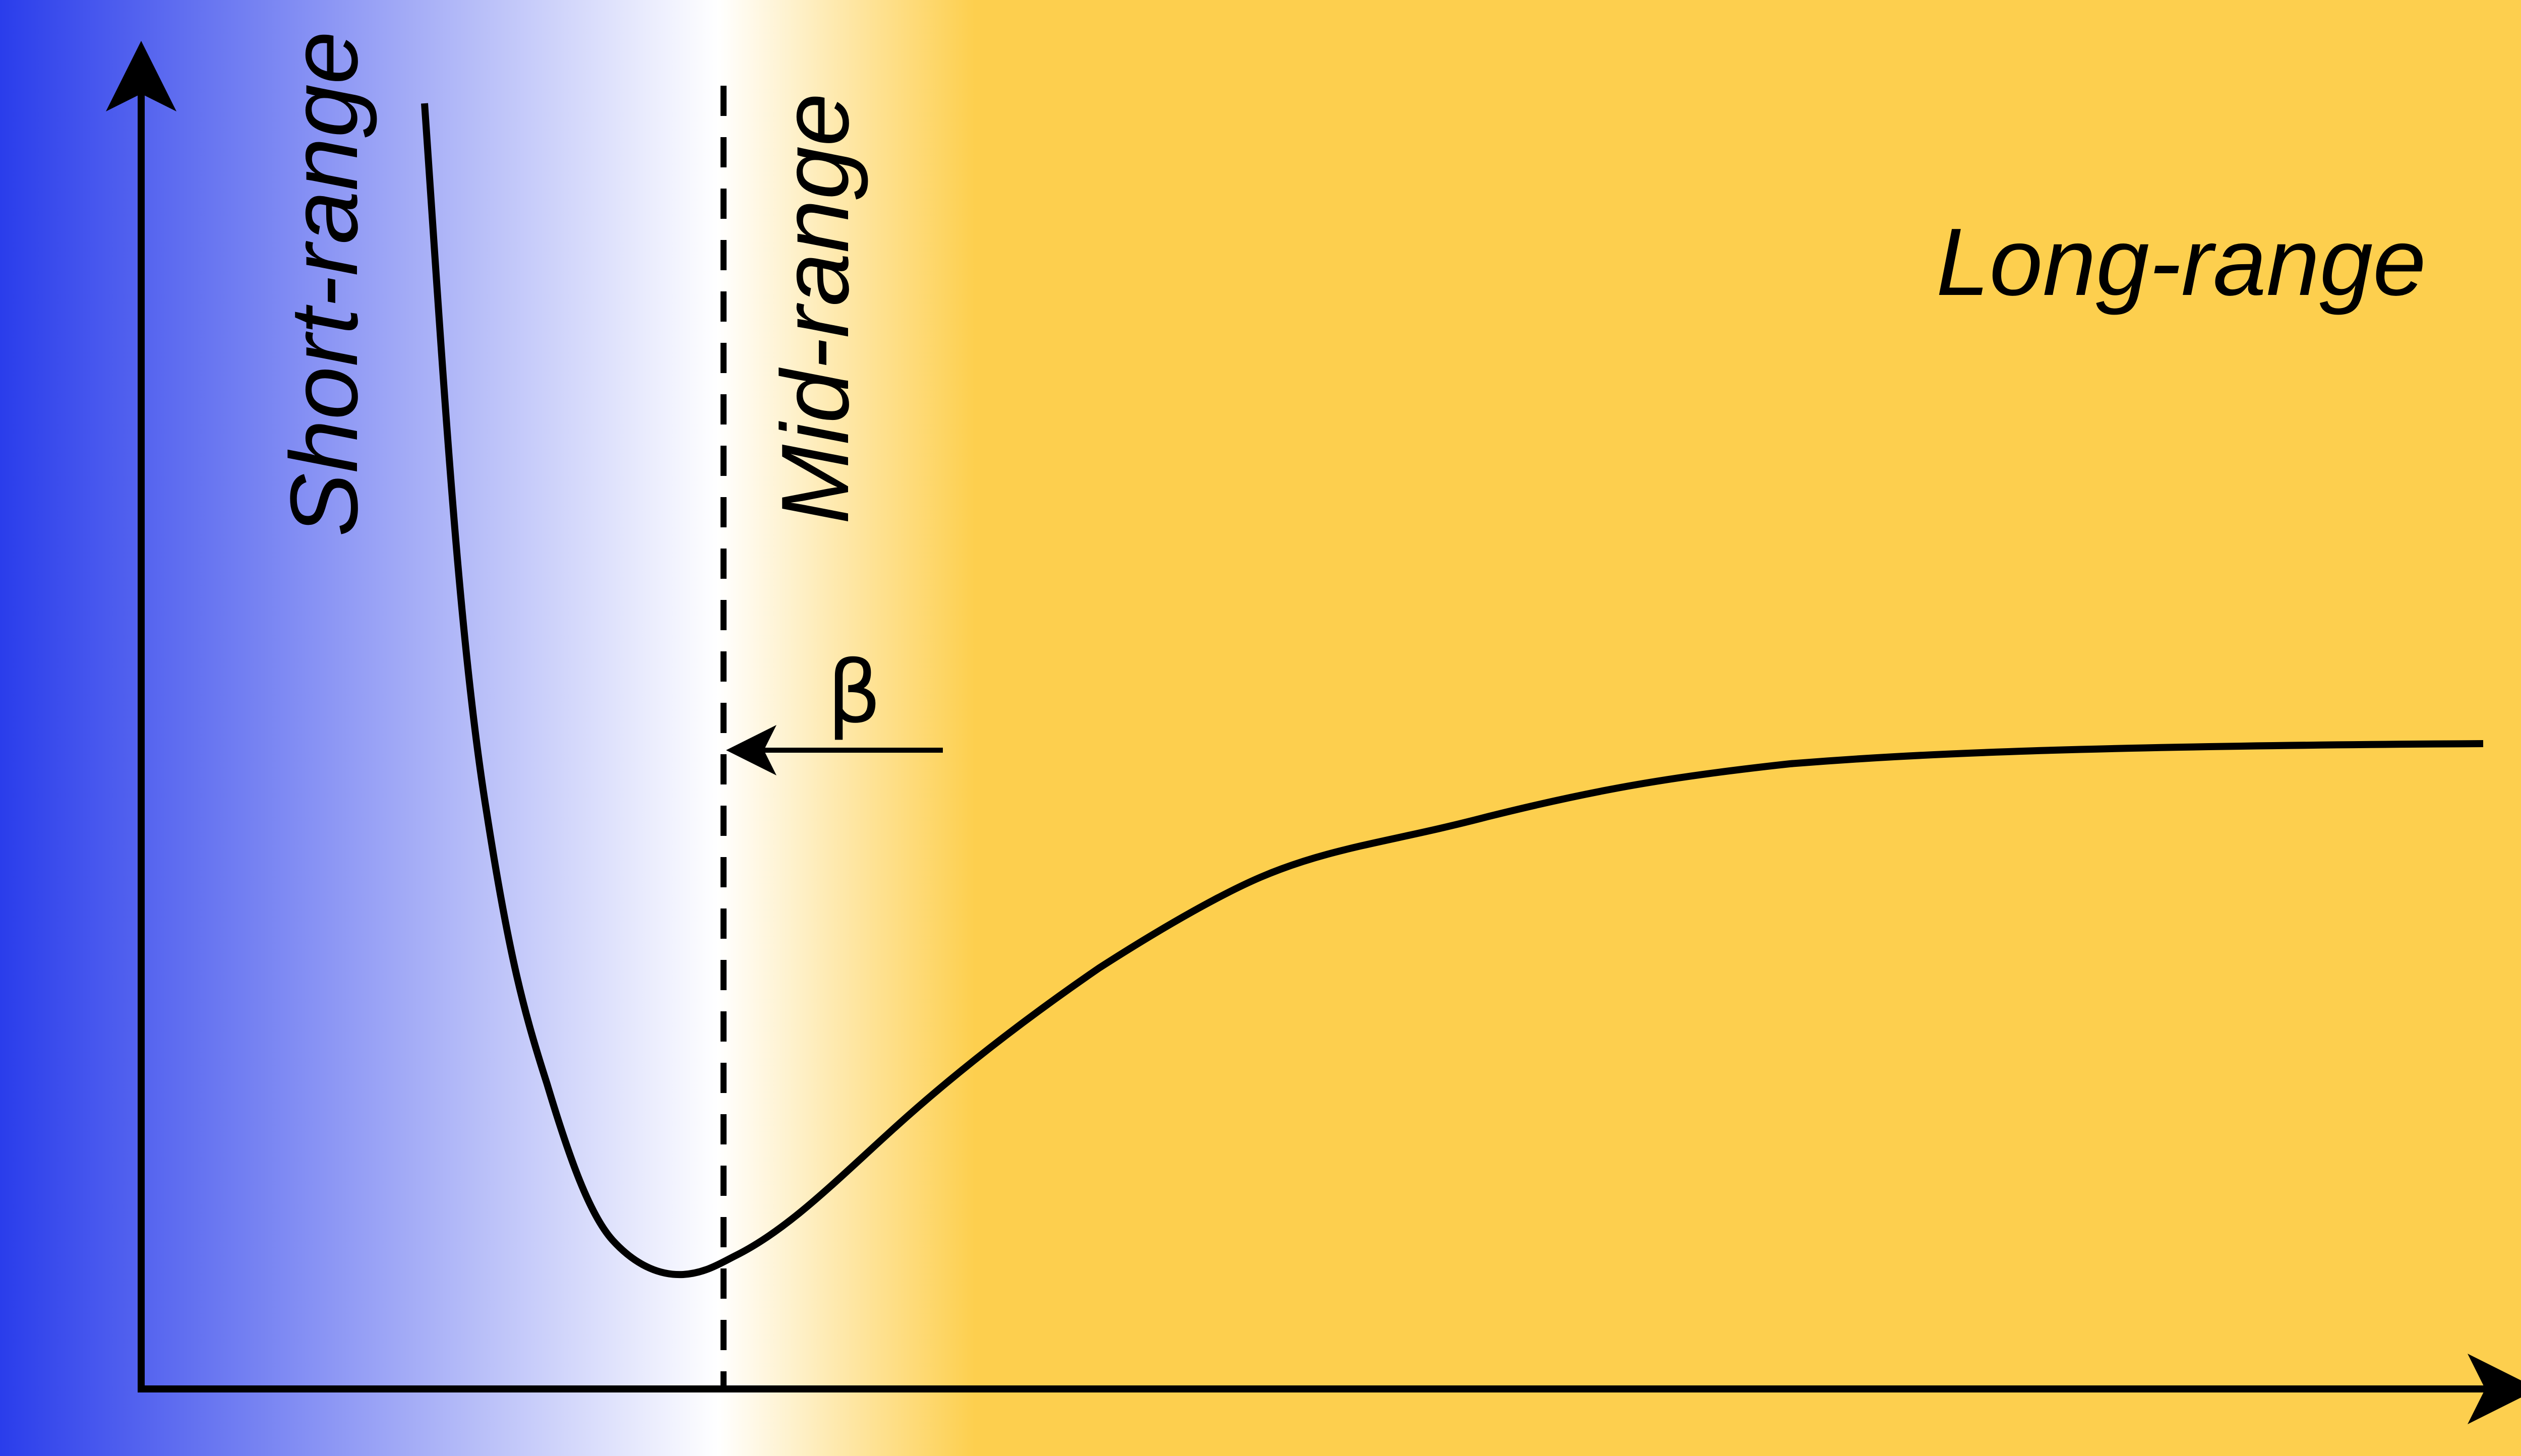  I want to click on mid-range-label: Mid-range, so click(815, 308).